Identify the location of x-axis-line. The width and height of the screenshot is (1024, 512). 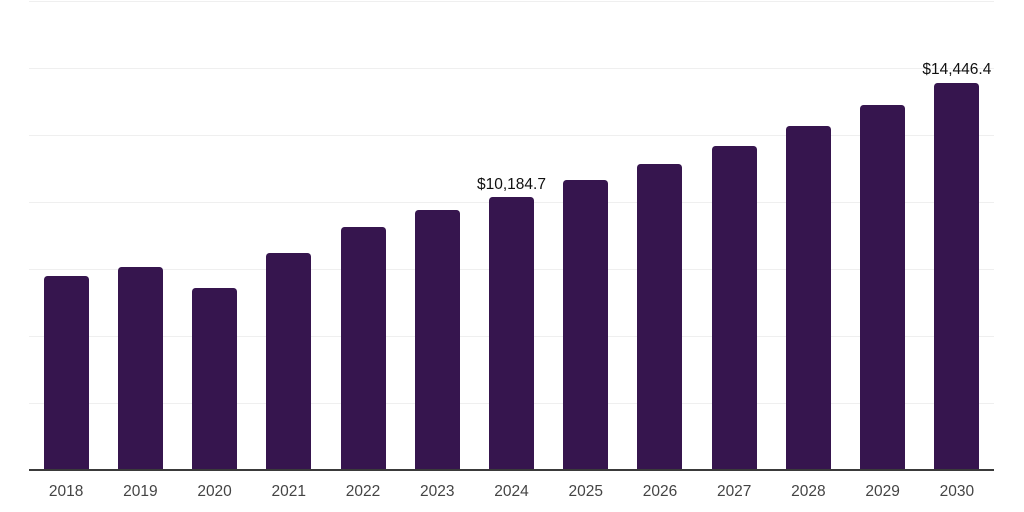
(511, 470).